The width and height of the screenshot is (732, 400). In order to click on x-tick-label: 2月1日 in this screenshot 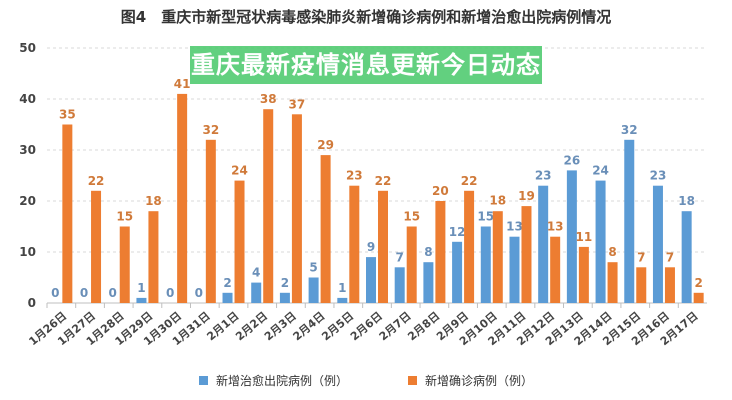, I will do `click(223, 326)`.